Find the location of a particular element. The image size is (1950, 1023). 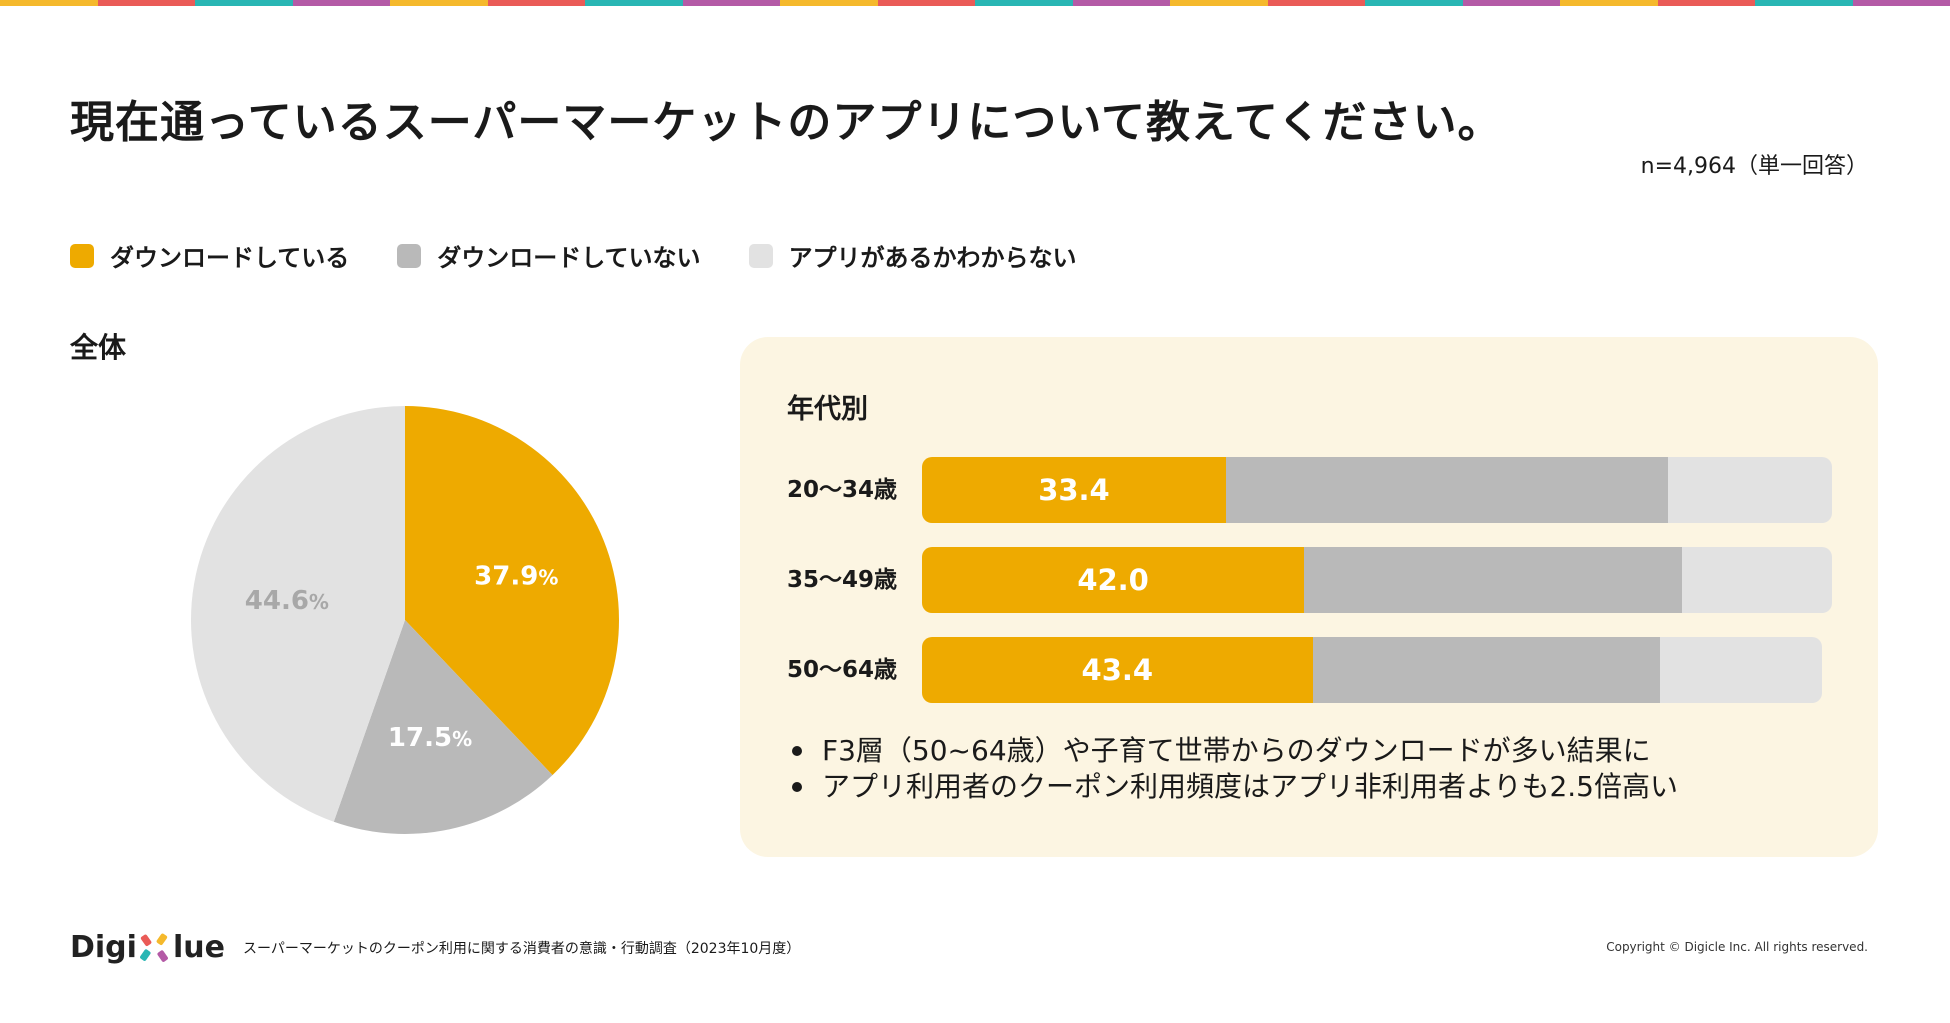

bar-track: 43.4 is located at coordinates (1372, 670).